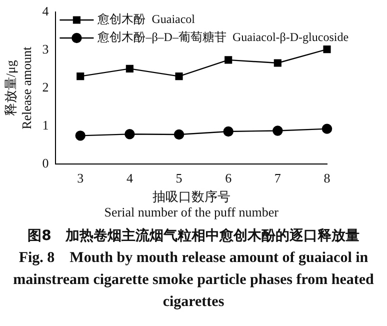 This screenshot has width=387, height=326. What do you see at coordinates (18, 88) in the screenshot?
I see `y-axis-title: 释放量/μg Release amount` at bounding box center [18, 88].